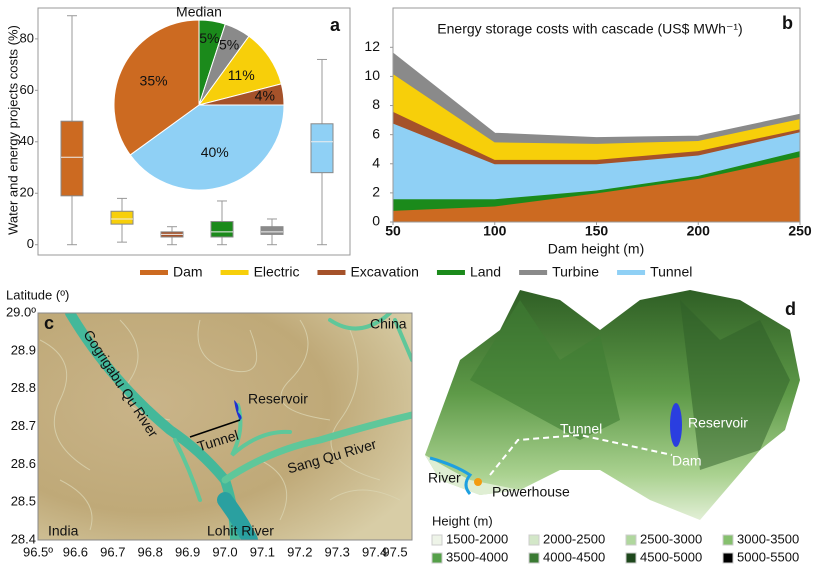 This screenshot has height=566, width=813. What do you see at coordinates (23, 387) in the screenshot?
I see `y-tick-label: 28.8` at bounding box center [23, 387].